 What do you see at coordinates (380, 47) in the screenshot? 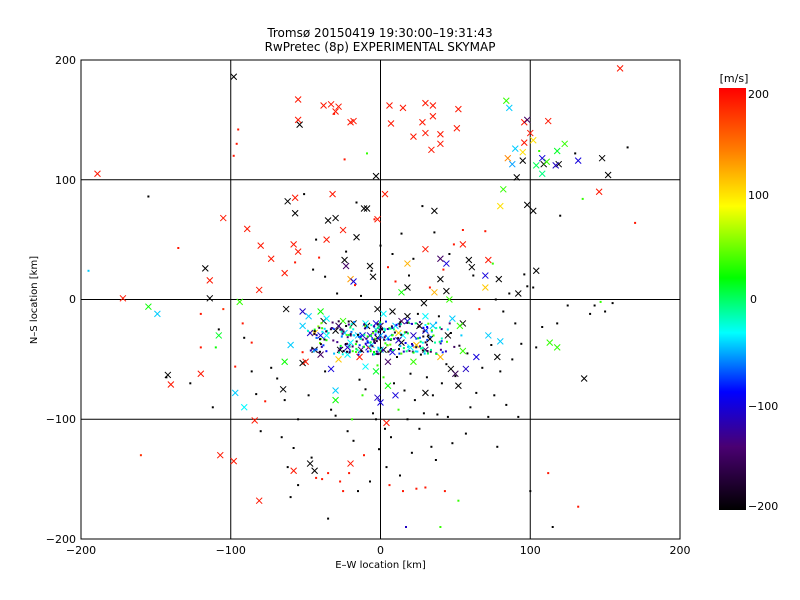
I see `chart-subtitle: RwPretec (8p) EXPERIMENTAL SKYMAP` at bounding box center [380, 47].